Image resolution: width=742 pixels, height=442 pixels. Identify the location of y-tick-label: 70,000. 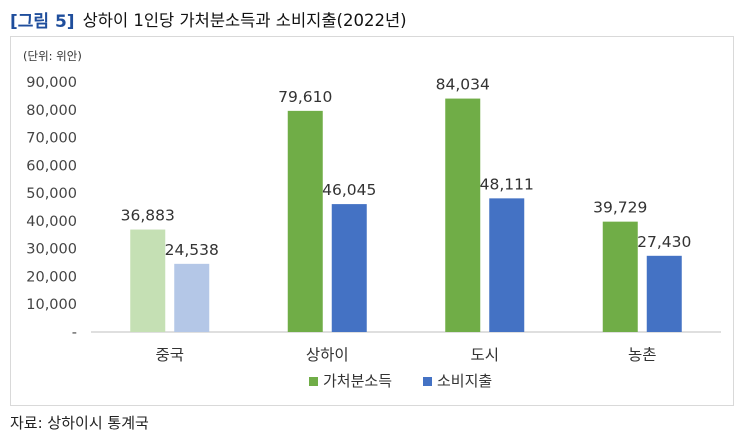
(51, 139).